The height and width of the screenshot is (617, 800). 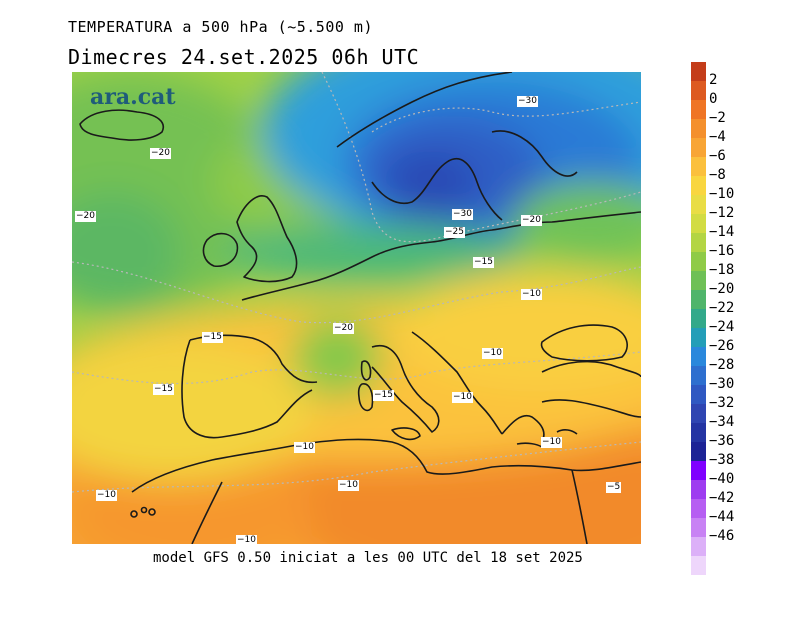 I want to click on legend-label: −20, so click(x=722, y=289).